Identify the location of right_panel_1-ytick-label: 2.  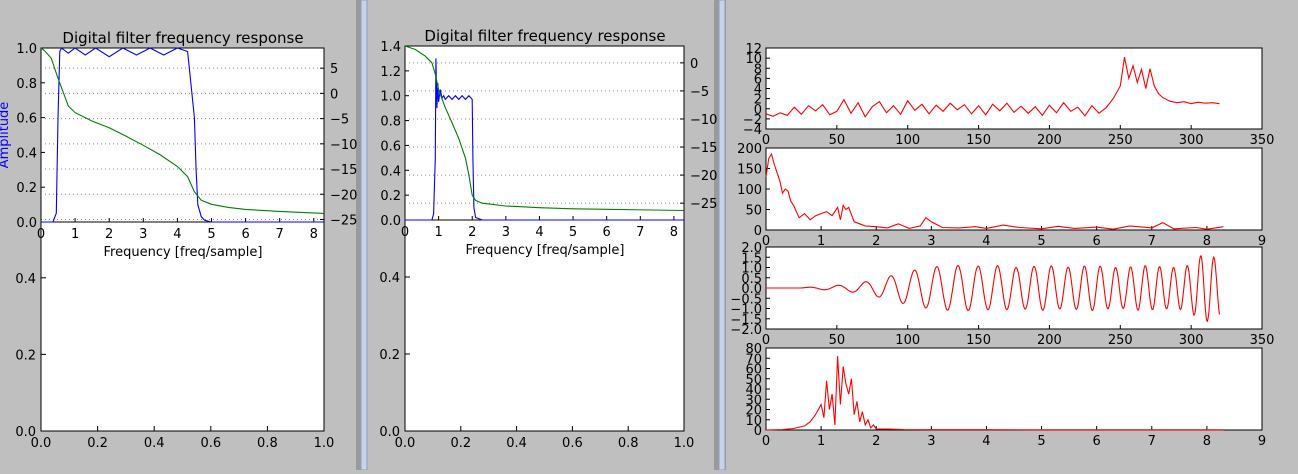
(758, 100).